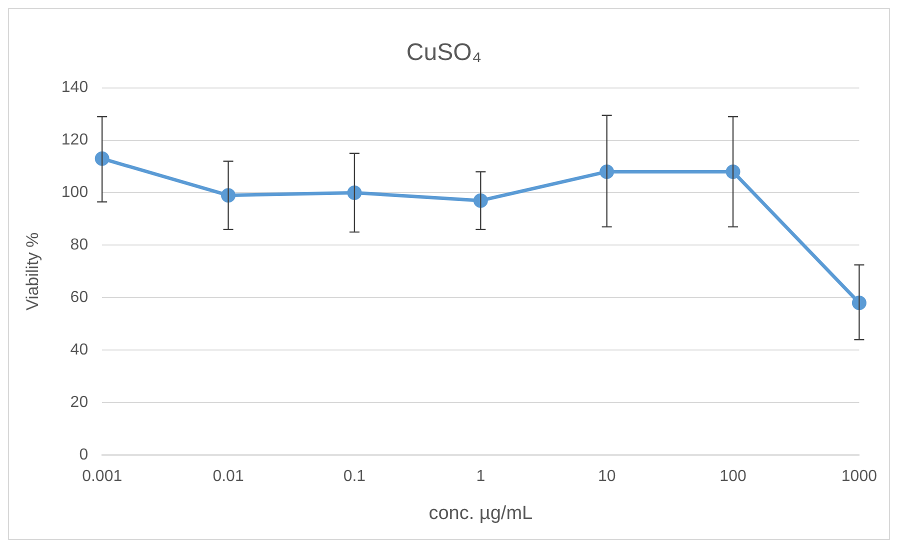 The height and width of the screenshot is (546, 899). What do you see at coordinates (354, 477) in the screenshot?
I see `x-tick-label: 0.1` at bounding box center [354, 477].